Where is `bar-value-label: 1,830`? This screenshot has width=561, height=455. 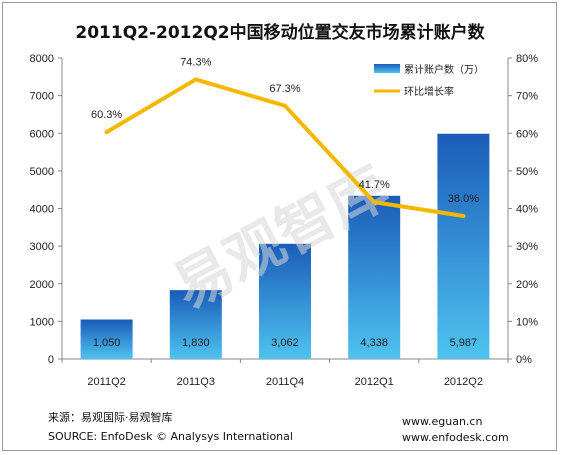 bar-value-label: 1,830 is located at coordinates (196, 343).